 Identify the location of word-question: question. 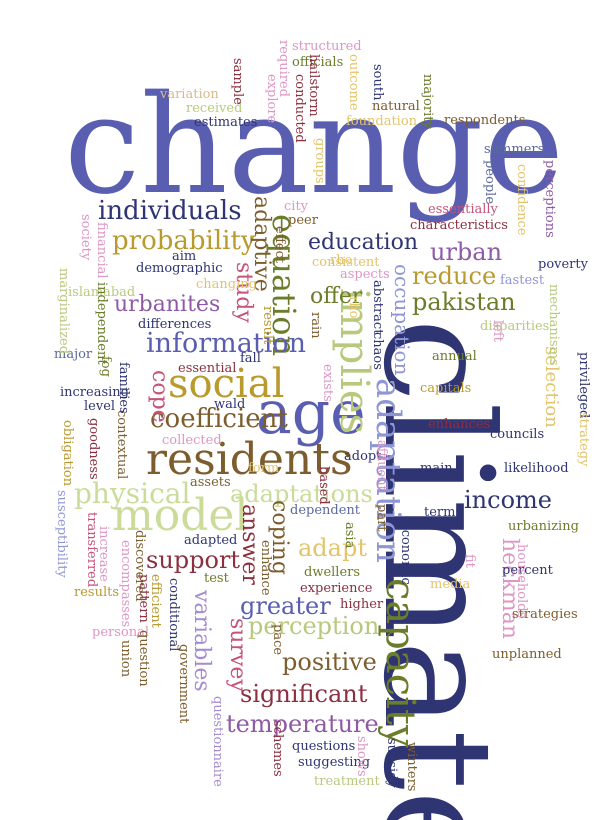
(143, 658).